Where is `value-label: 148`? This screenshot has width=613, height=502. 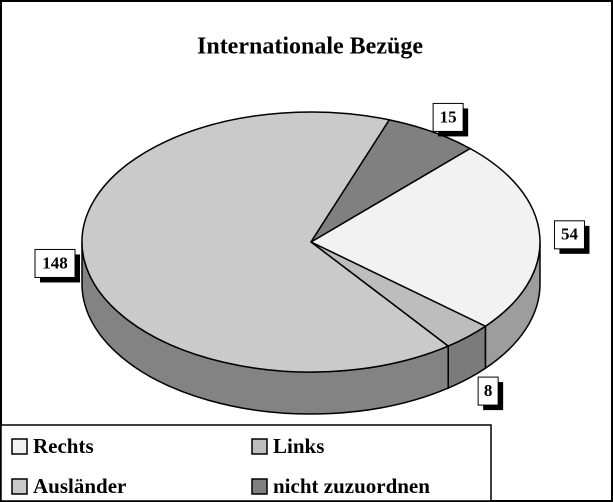 value-label: 148 is located at coordinates (55, 262).